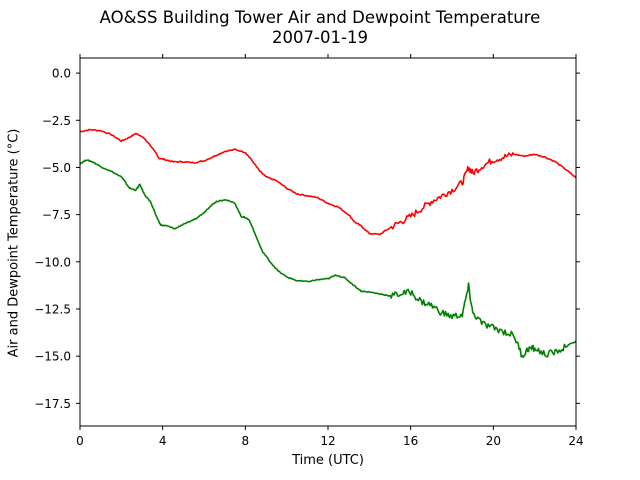  What do you see at coordinates (320, 37) in the screenshot?
I see `chart-subtitle-date: 2007-01-19` at bounding box center [320, 37].